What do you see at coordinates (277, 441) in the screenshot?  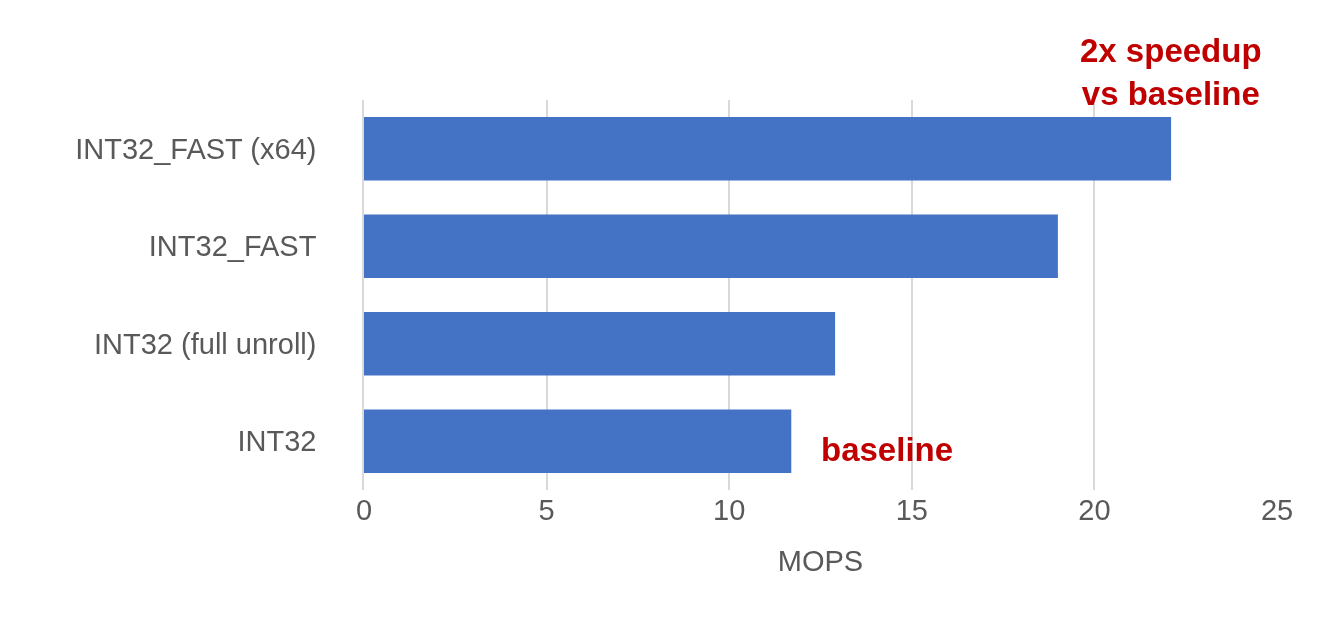 I see `y-tick-label: INT32` at bounding box center [277, 441].